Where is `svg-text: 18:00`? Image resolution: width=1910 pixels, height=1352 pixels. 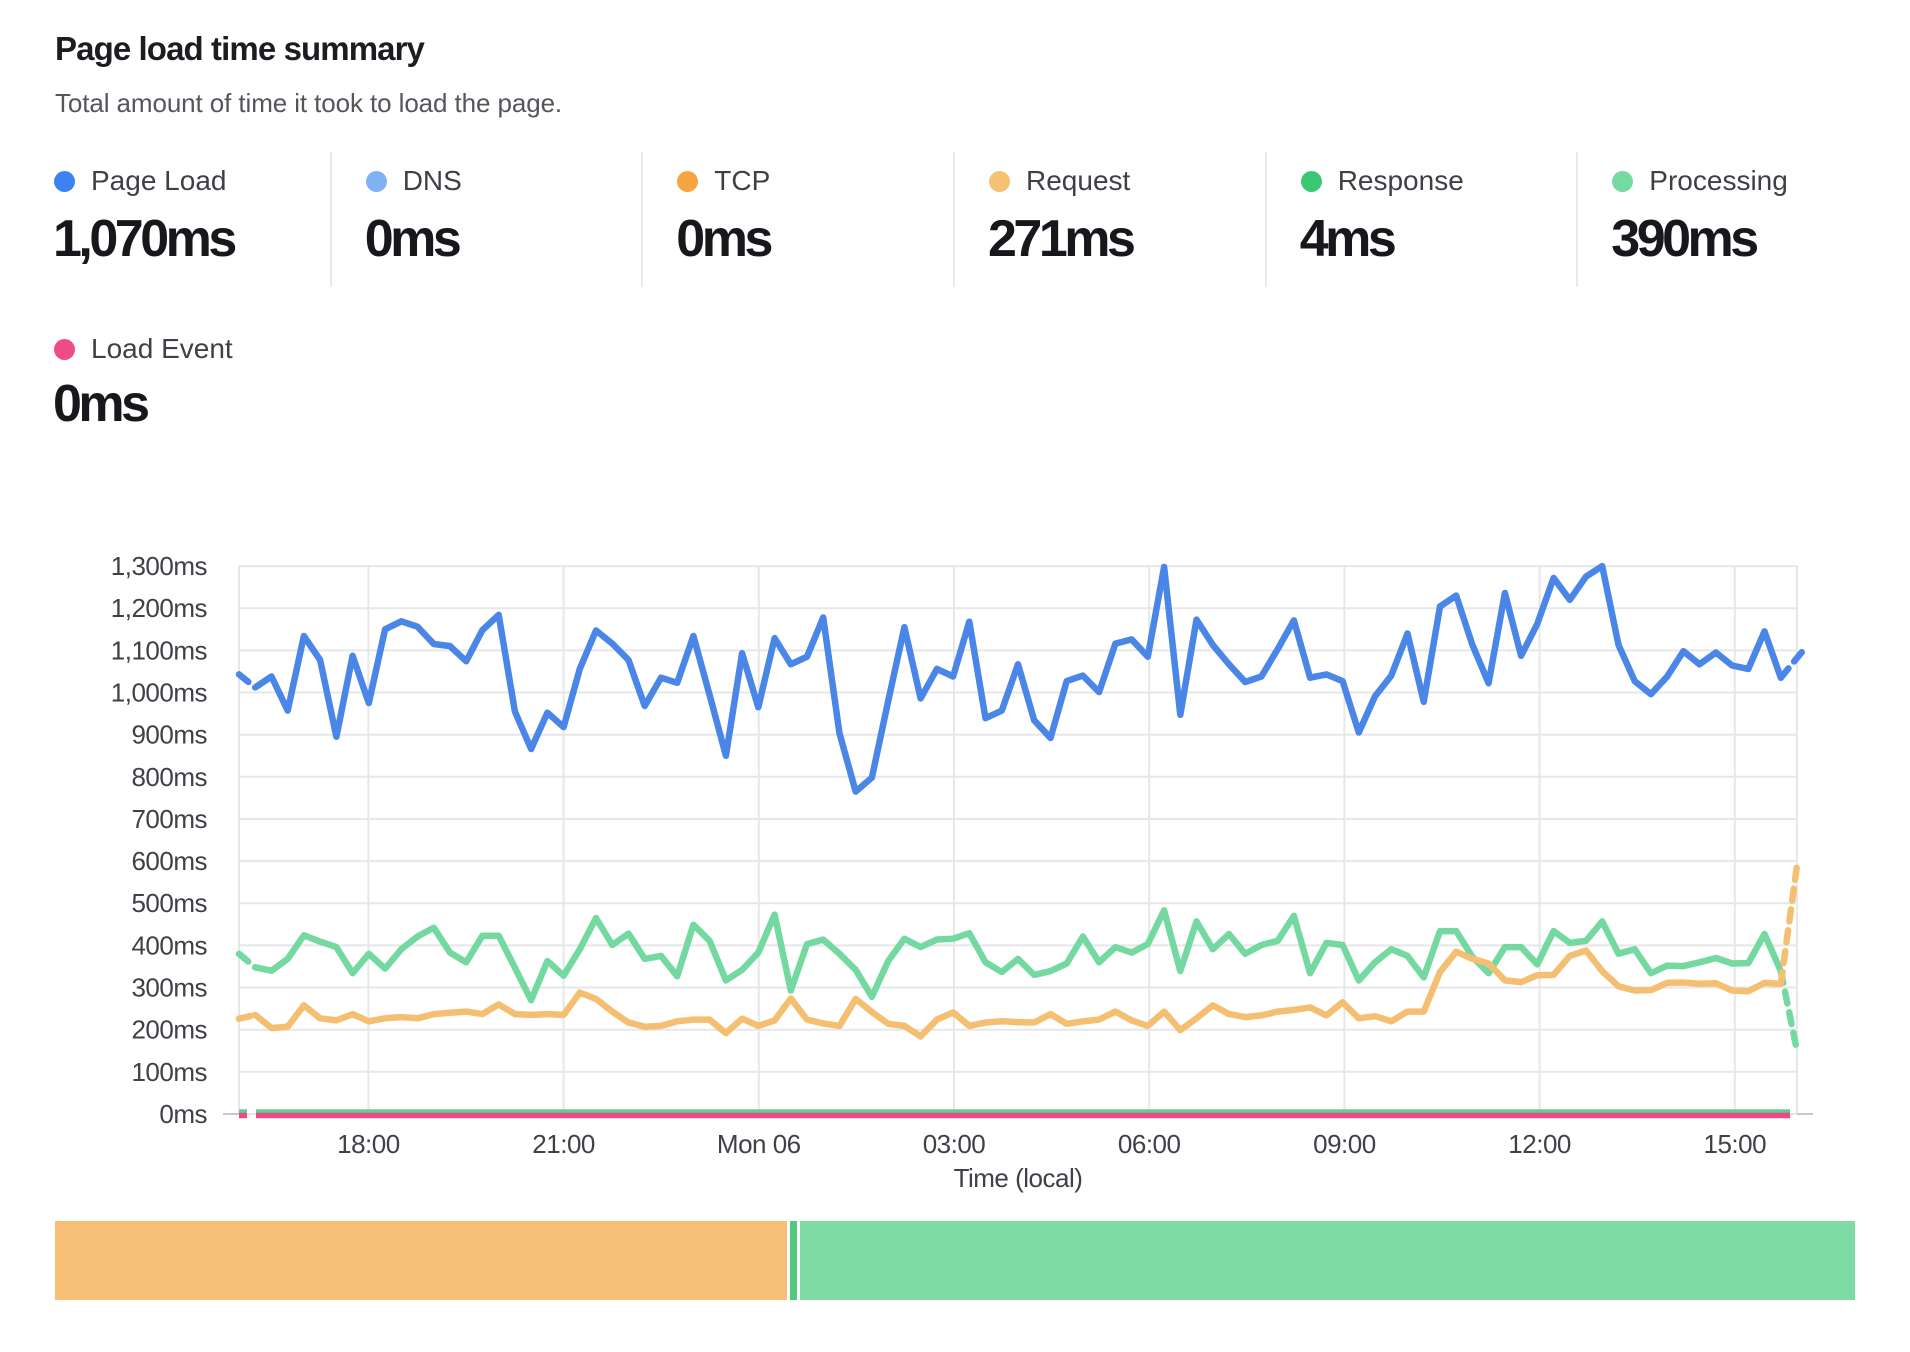 svg-text: 18:00 is located at coordinates (368, 1144).